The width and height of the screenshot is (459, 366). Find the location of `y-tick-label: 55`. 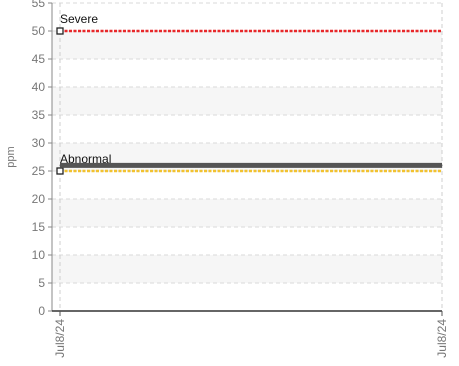

y-tick-label: 55 is located at coordinates (39, 5).